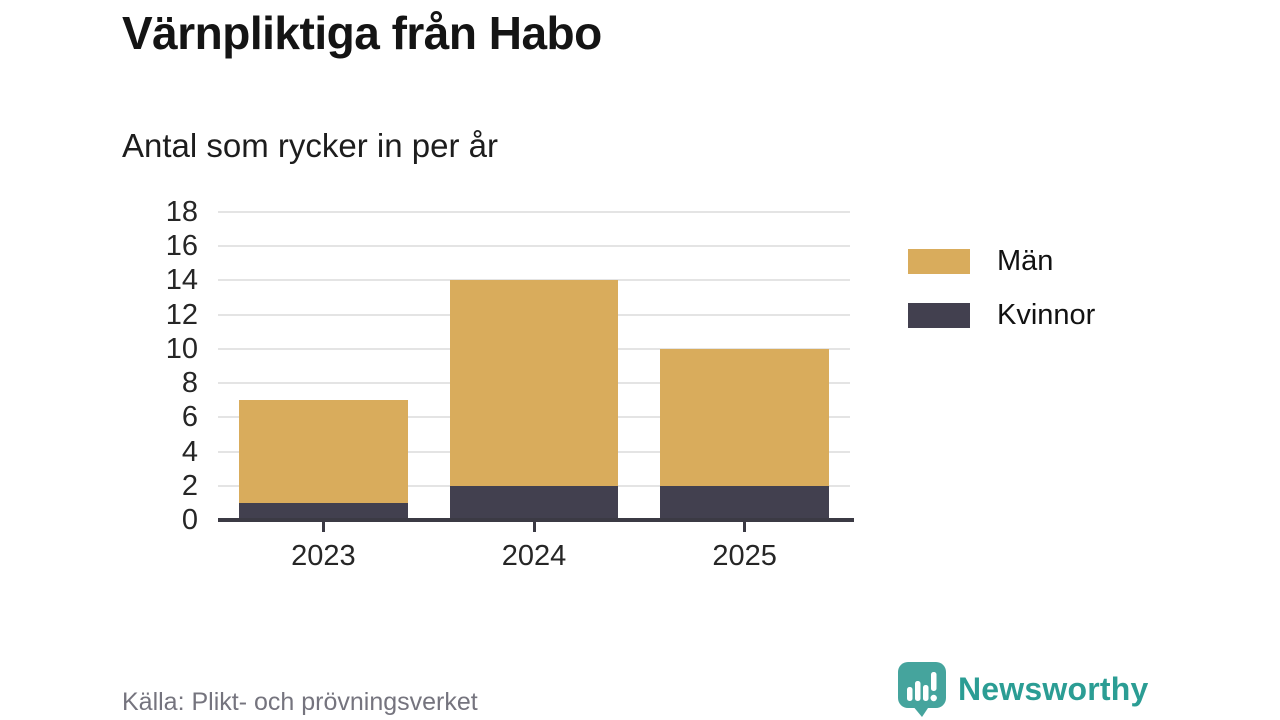 This screenshot has height=720, width=1280. I want to click on y-tick-label: 16, so click(181, 246).